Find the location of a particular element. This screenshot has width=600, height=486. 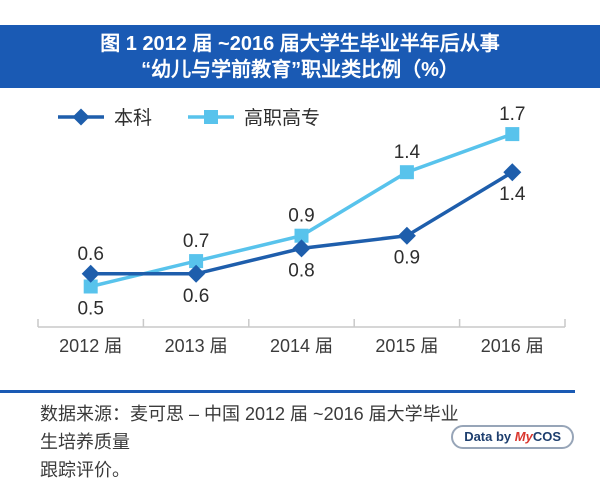

legend-item-gaozhi: 高职高专 is located at coordinates (254, 116).